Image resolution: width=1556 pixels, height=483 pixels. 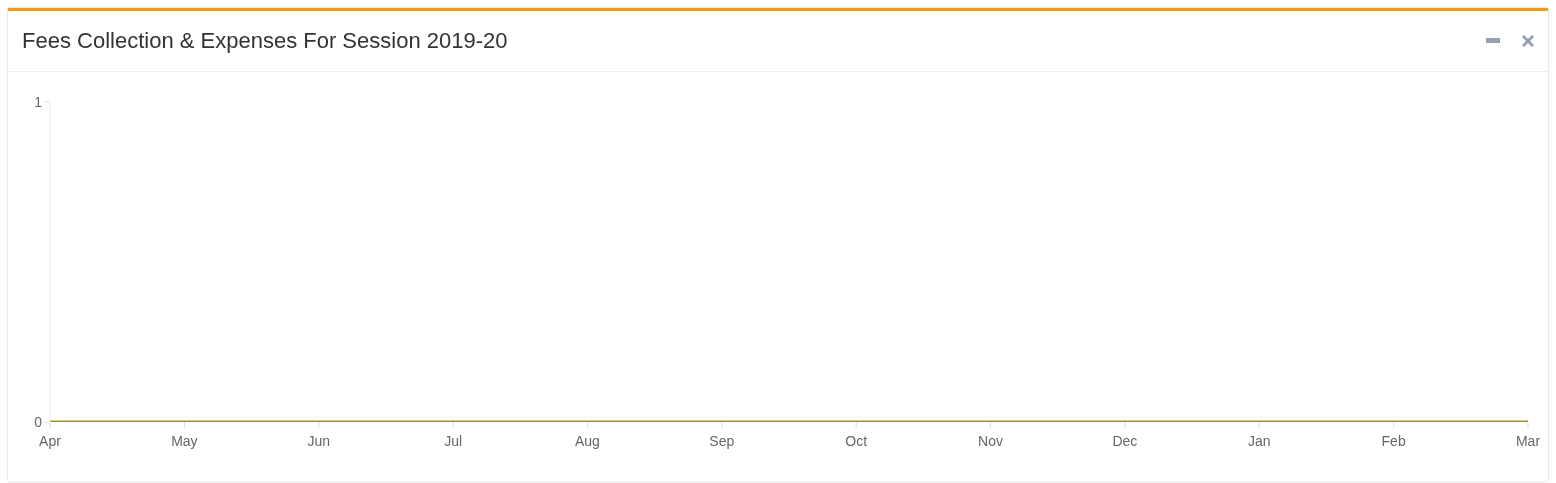 What do you see at coordinates (184, 440) in the screenshot?
I see `x-tick-label: May` at bounding box center [184, 440].